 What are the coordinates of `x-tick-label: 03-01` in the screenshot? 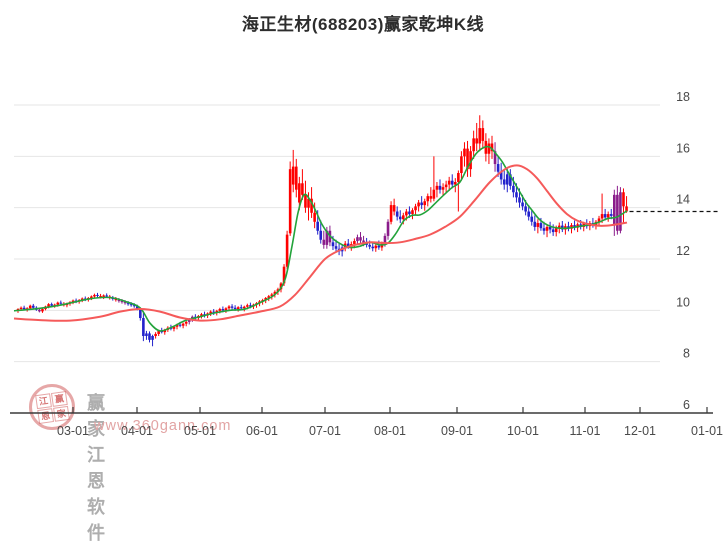 It's located at (73, 431).